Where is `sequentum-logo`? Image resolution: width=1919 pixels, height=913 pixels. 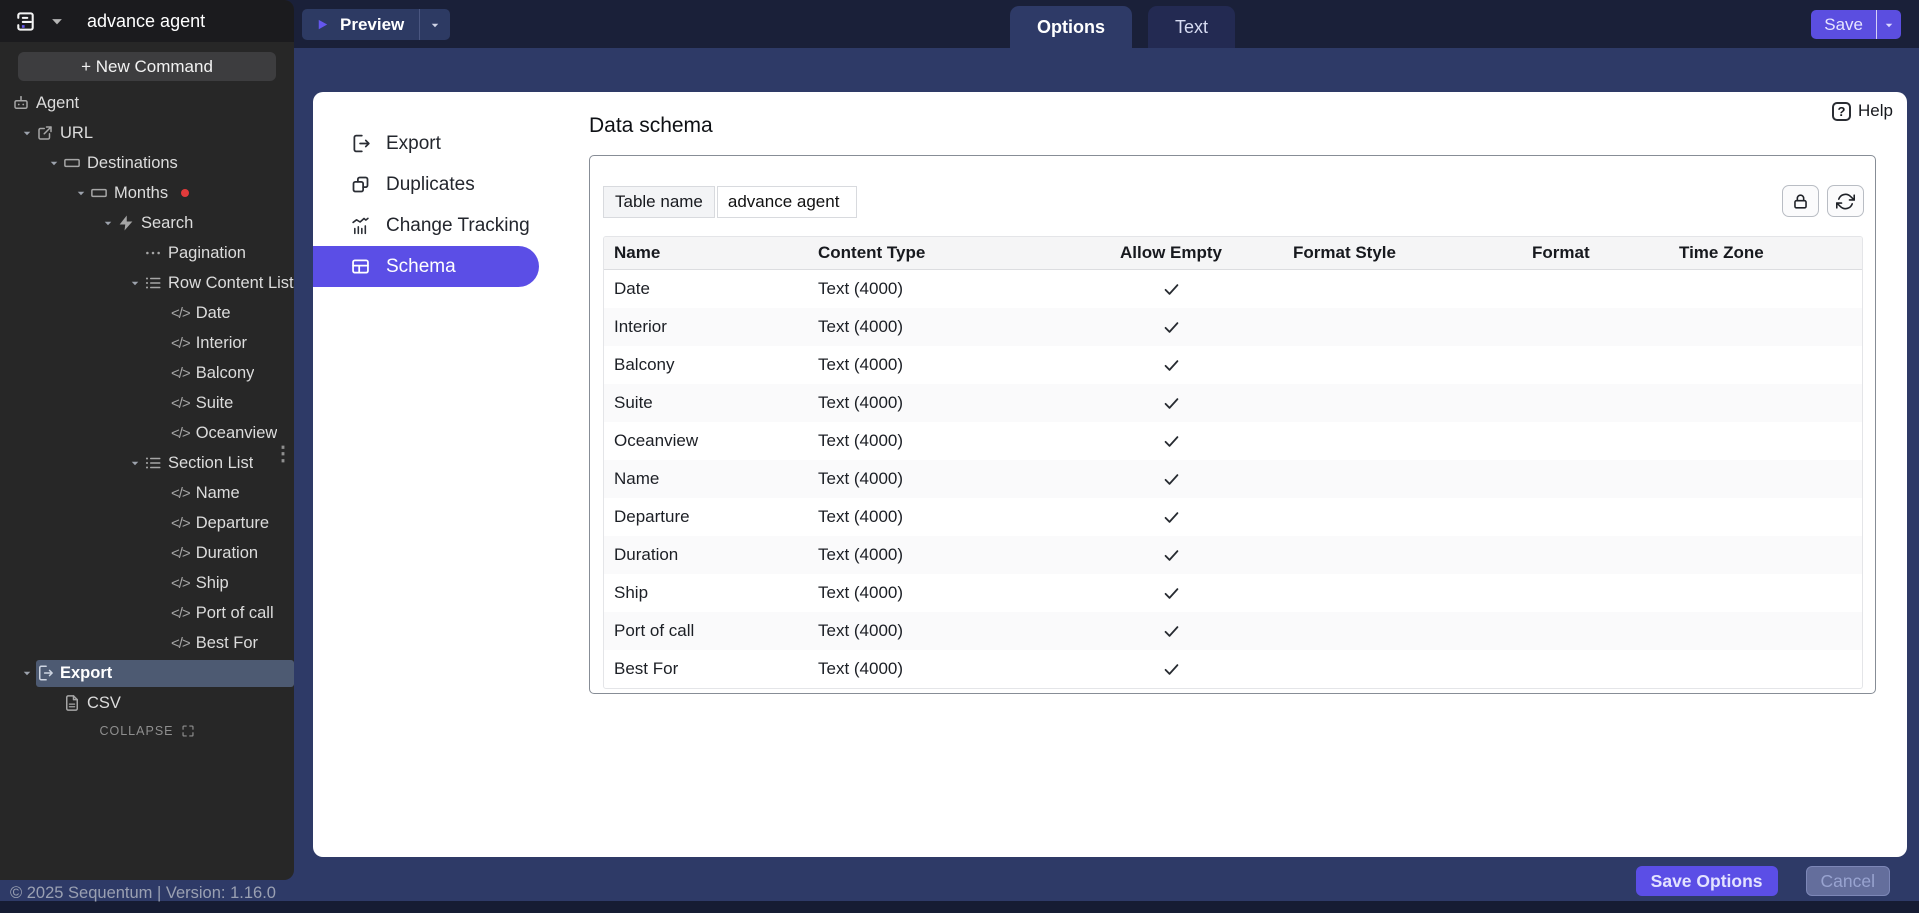
sequentum-logo is located at coordinates (25, 21).